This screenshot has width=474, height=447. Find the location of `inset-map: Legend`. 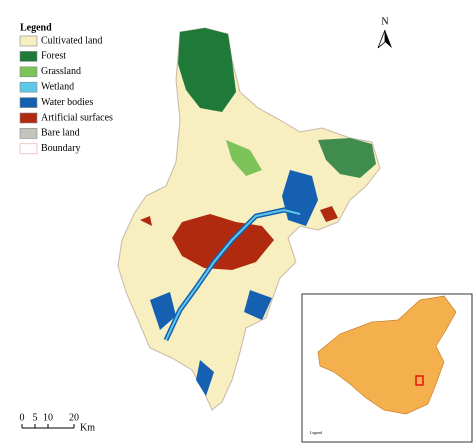

inset-map: Legend is located at coordinates (387, 368).